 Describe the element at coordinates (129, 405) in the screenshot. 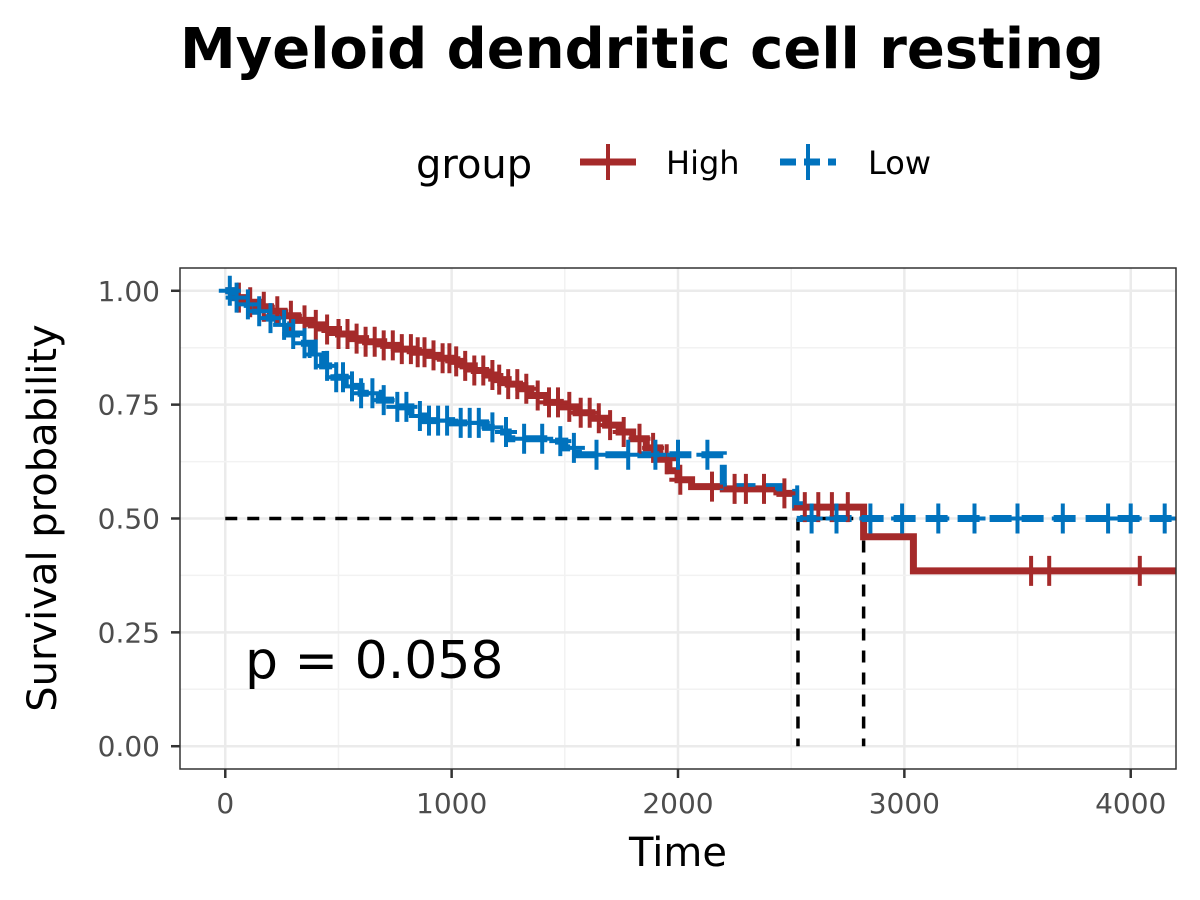

I see `y-tick-label: 0.75` at that location.